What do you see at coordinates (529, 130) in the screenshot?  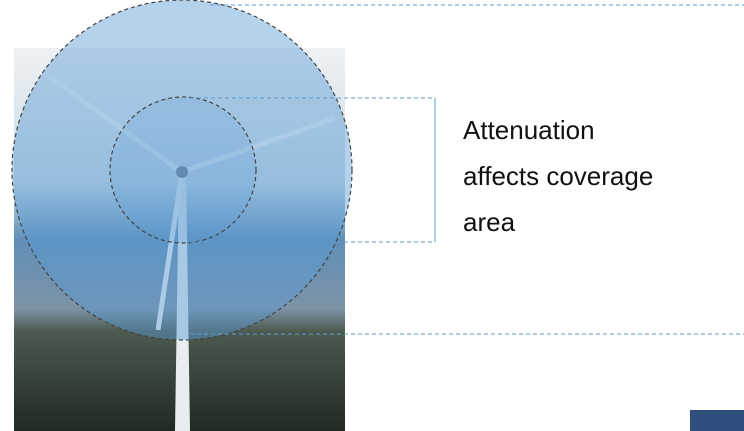 I see `annotation-line: Attenuation` at bounding box center [529, 130].